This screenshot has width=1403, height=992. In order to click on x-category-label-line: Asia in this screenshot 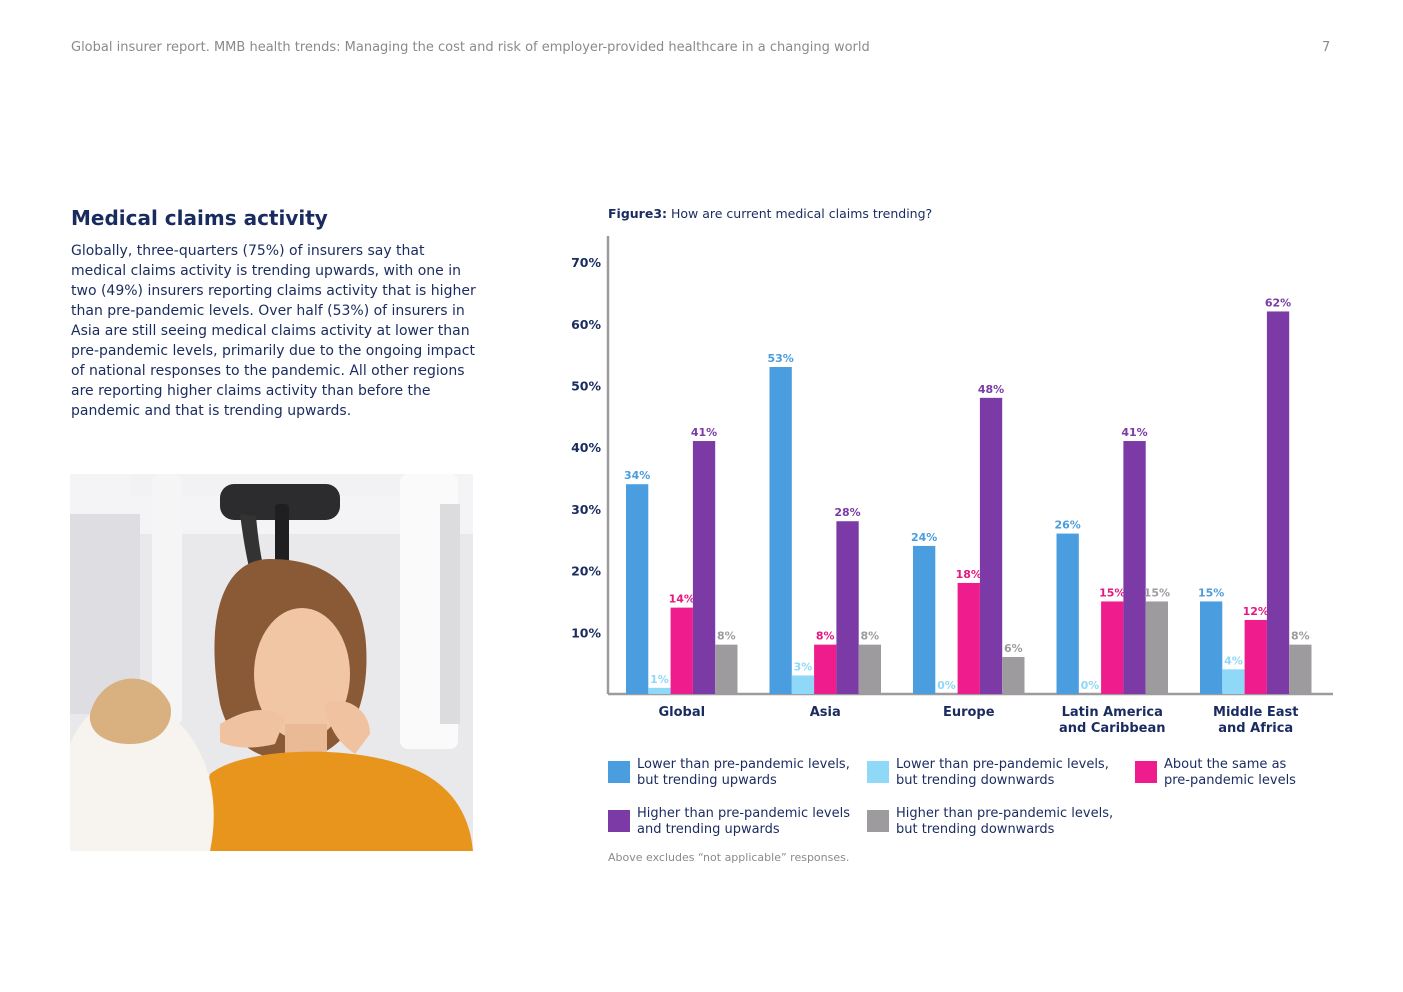, I will do `click(825, 712)`.